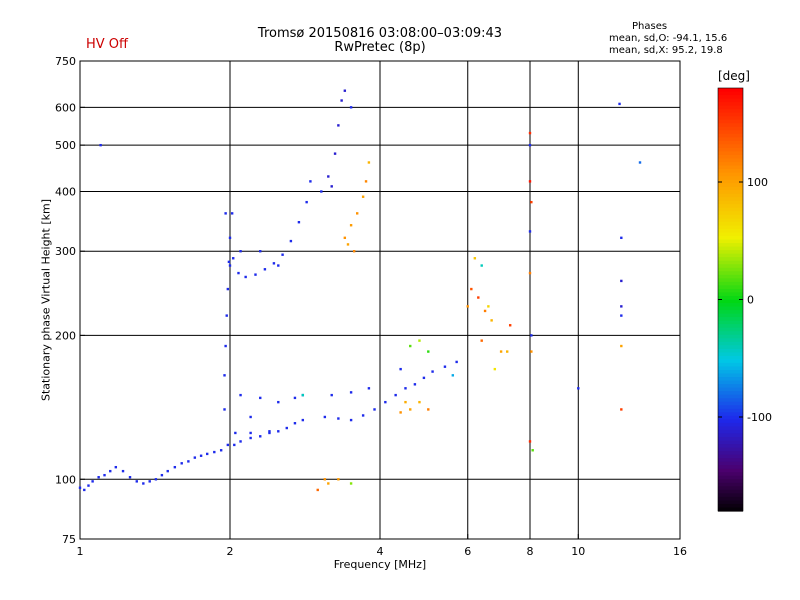 This screenshot has width=800, height=600. I want to click on page-subtitle: RwPretec (8p), so click(380, 47).